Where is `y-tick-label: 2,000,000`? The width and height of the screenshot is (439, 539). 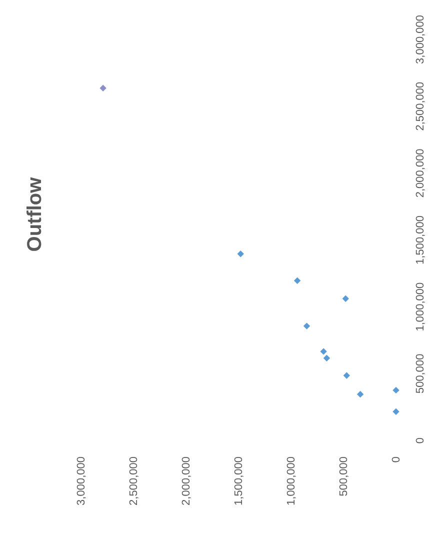 y-tick-label: 2,000,000 is located at coordinates (420, 173).